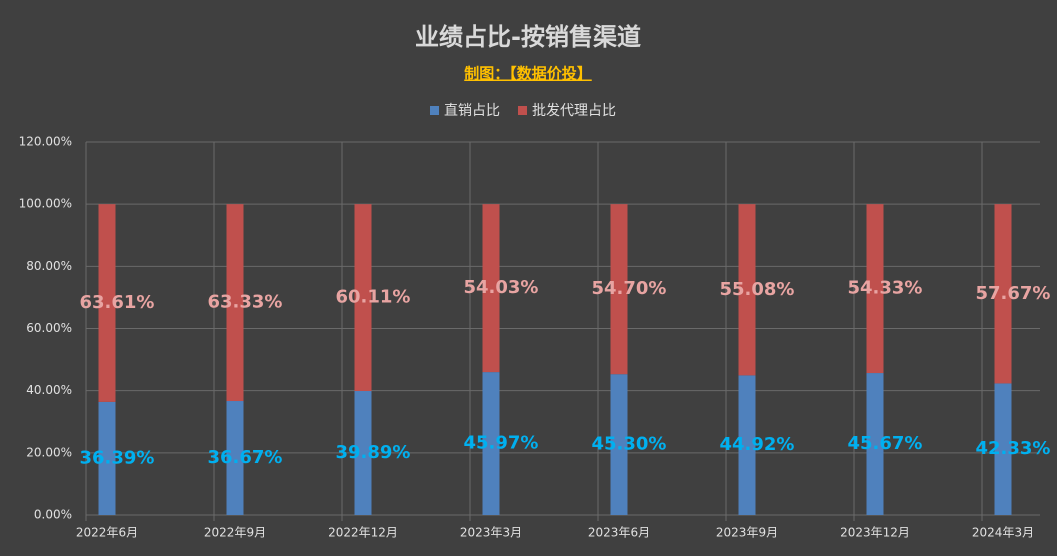 This screenshot has width=1057, height=556. What do you see at coordinates (491, 533) in the screenshot?
I see `x-tick-label: 2023年3月` at bounding box center [491, 533].